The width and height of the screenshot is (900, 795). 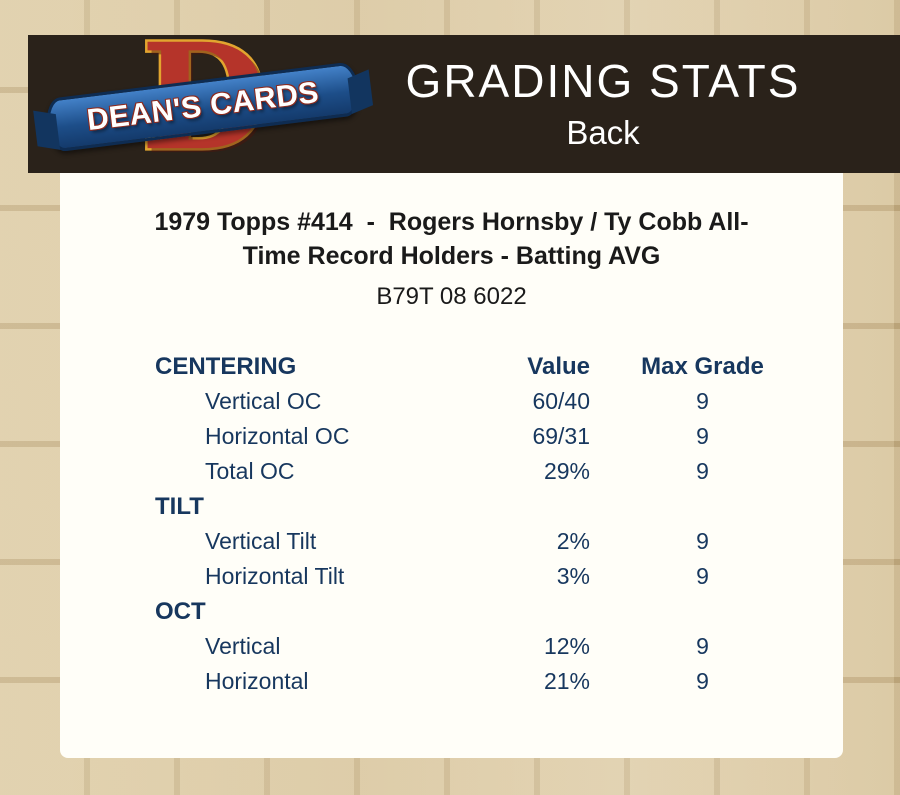 I want to click on row-value: 3%, so click(x=573, y=576).